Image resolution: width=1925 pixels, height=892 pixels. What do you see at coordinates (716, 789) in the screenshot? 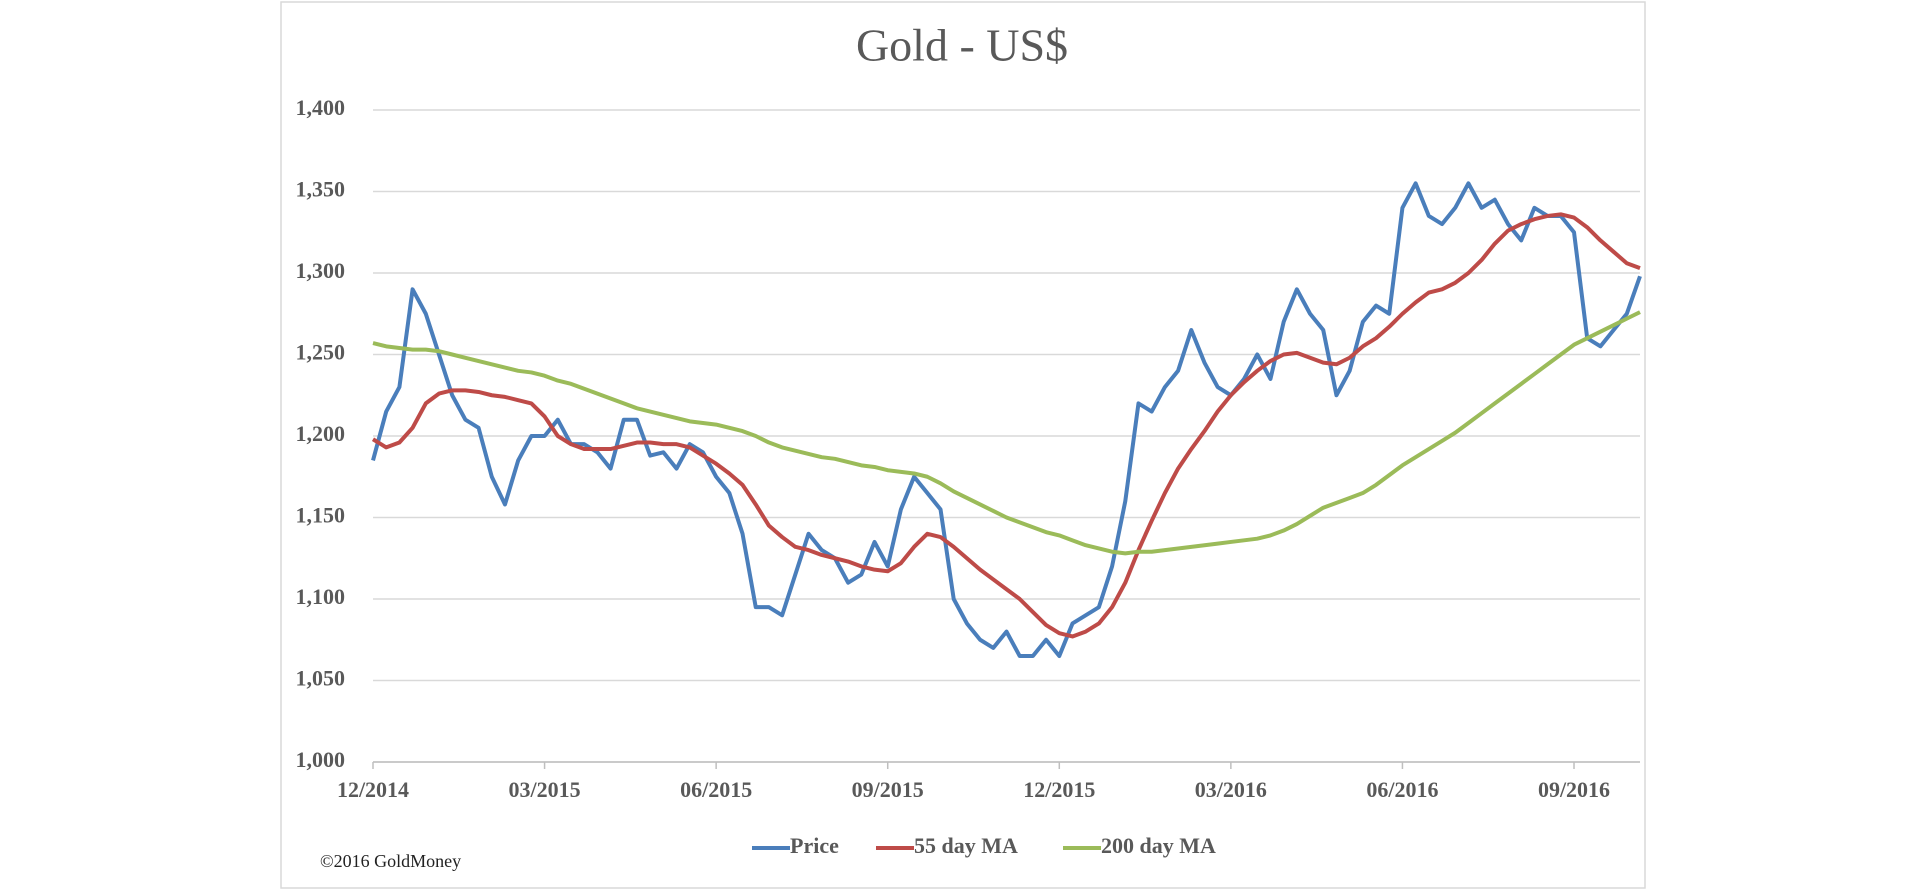
I see `x-tick-label: 06/2015` at bounding box center [716, 789].